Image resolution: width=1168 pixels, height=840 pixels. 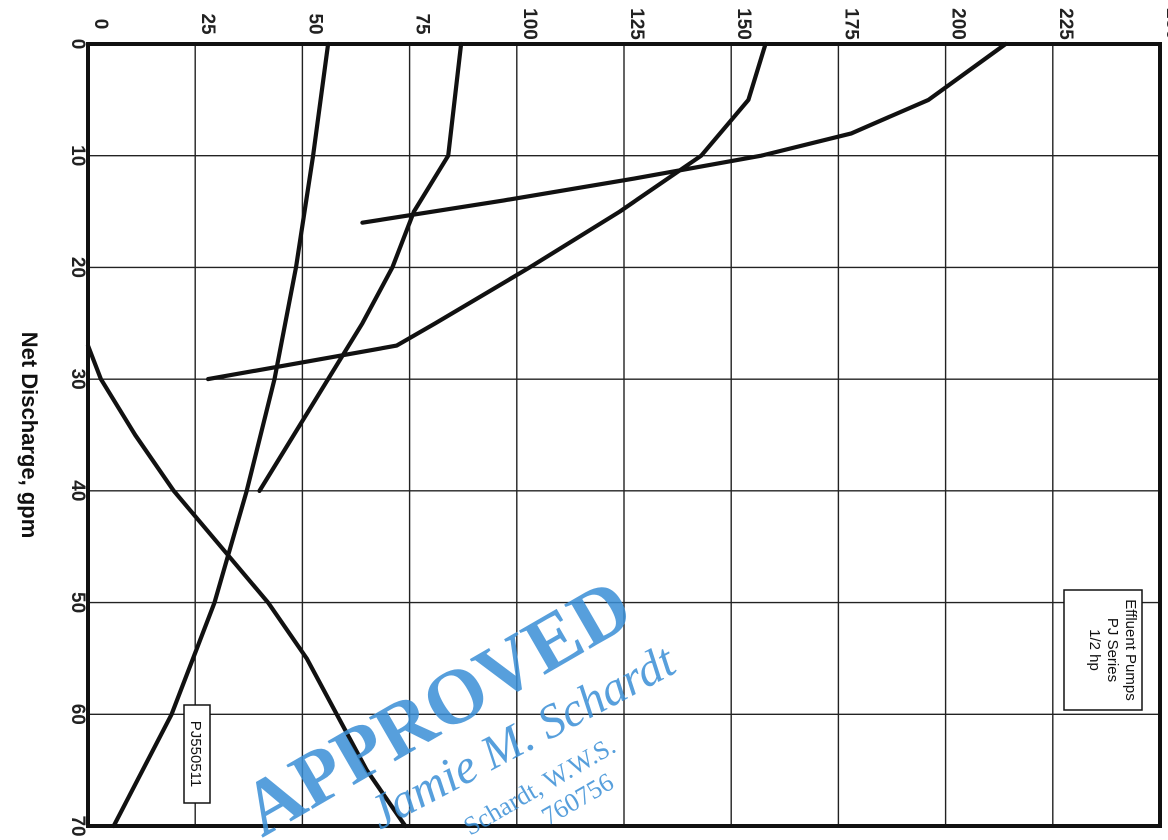 I want to click on legend-box: Effluent Pumps PJ Series 1/2 hp, so click(x=1103, y=650).